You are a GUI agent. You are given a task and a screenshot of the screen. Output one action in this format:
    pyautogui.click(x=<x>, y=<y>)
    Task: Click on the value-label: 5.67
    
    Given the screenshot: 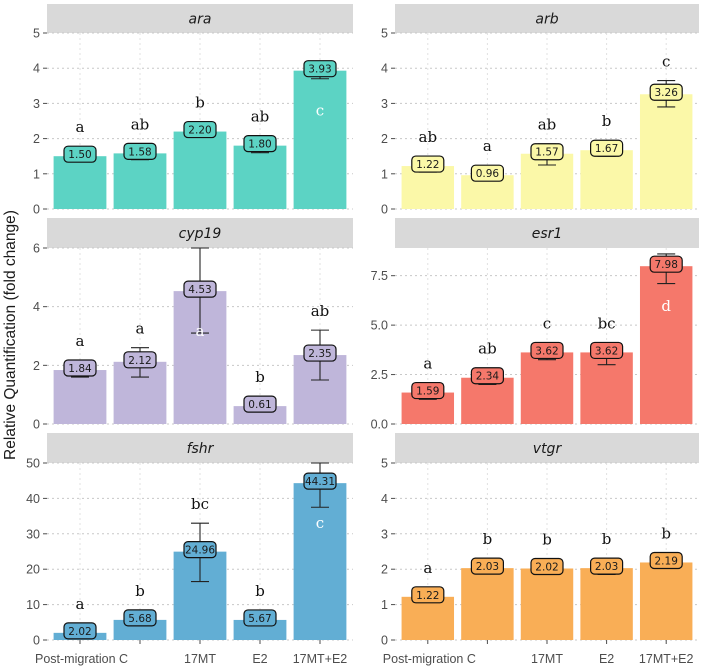 What is the action you would take?
    pyautogui.click(x=259, y=619)
    